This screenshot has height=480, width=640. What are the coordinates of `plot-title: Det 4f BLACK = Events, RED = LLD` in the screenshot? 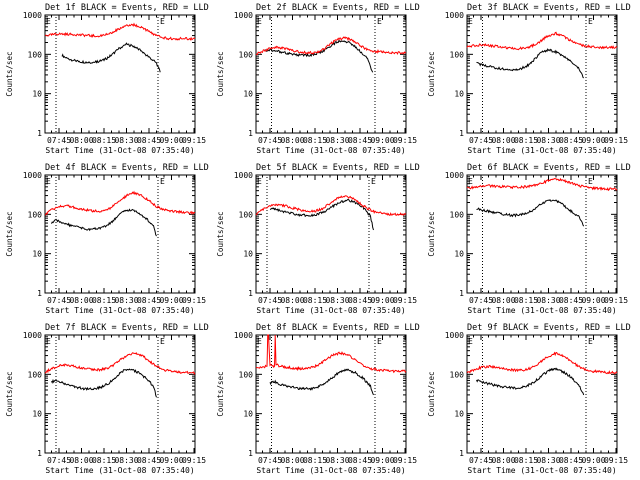 It's located at (127, 168).